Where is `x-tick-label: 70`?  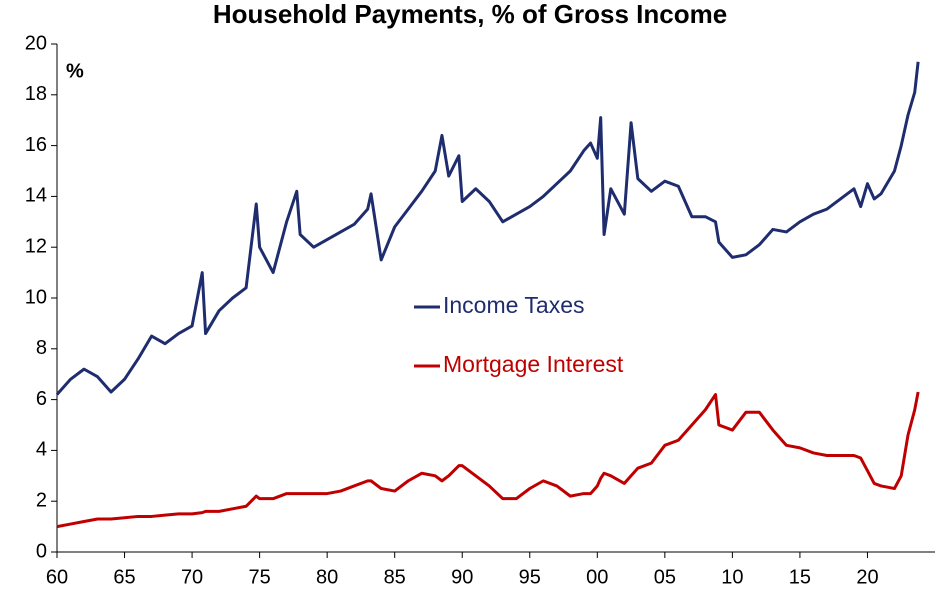
x-tick-label: 70 is located at coordinates (192, 577).